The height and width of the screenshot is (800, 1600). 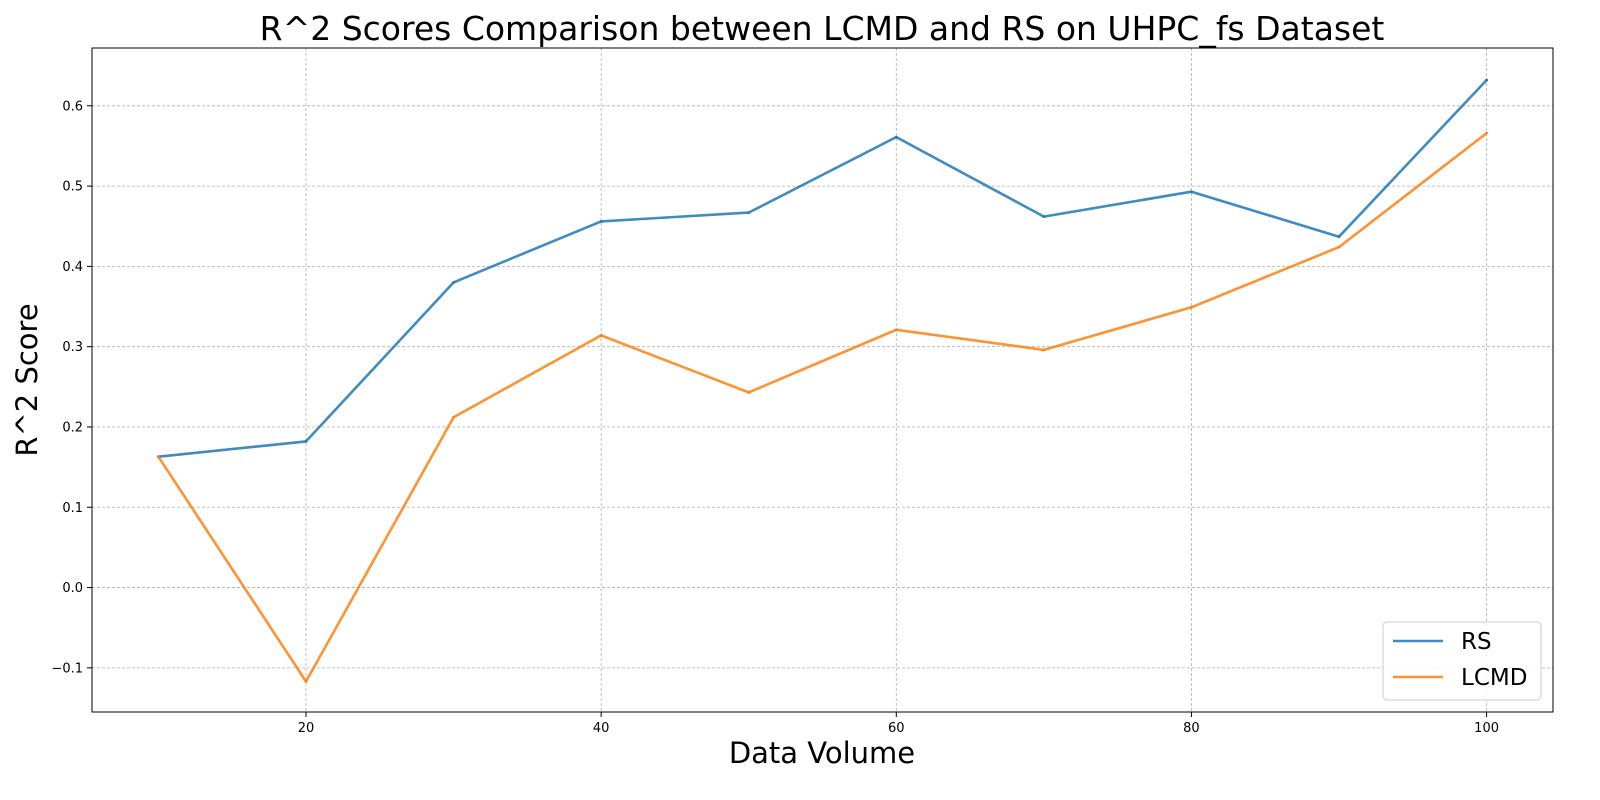 I want to click on legend-label-lcmd: LCMD, so click(x=1494, y=678).